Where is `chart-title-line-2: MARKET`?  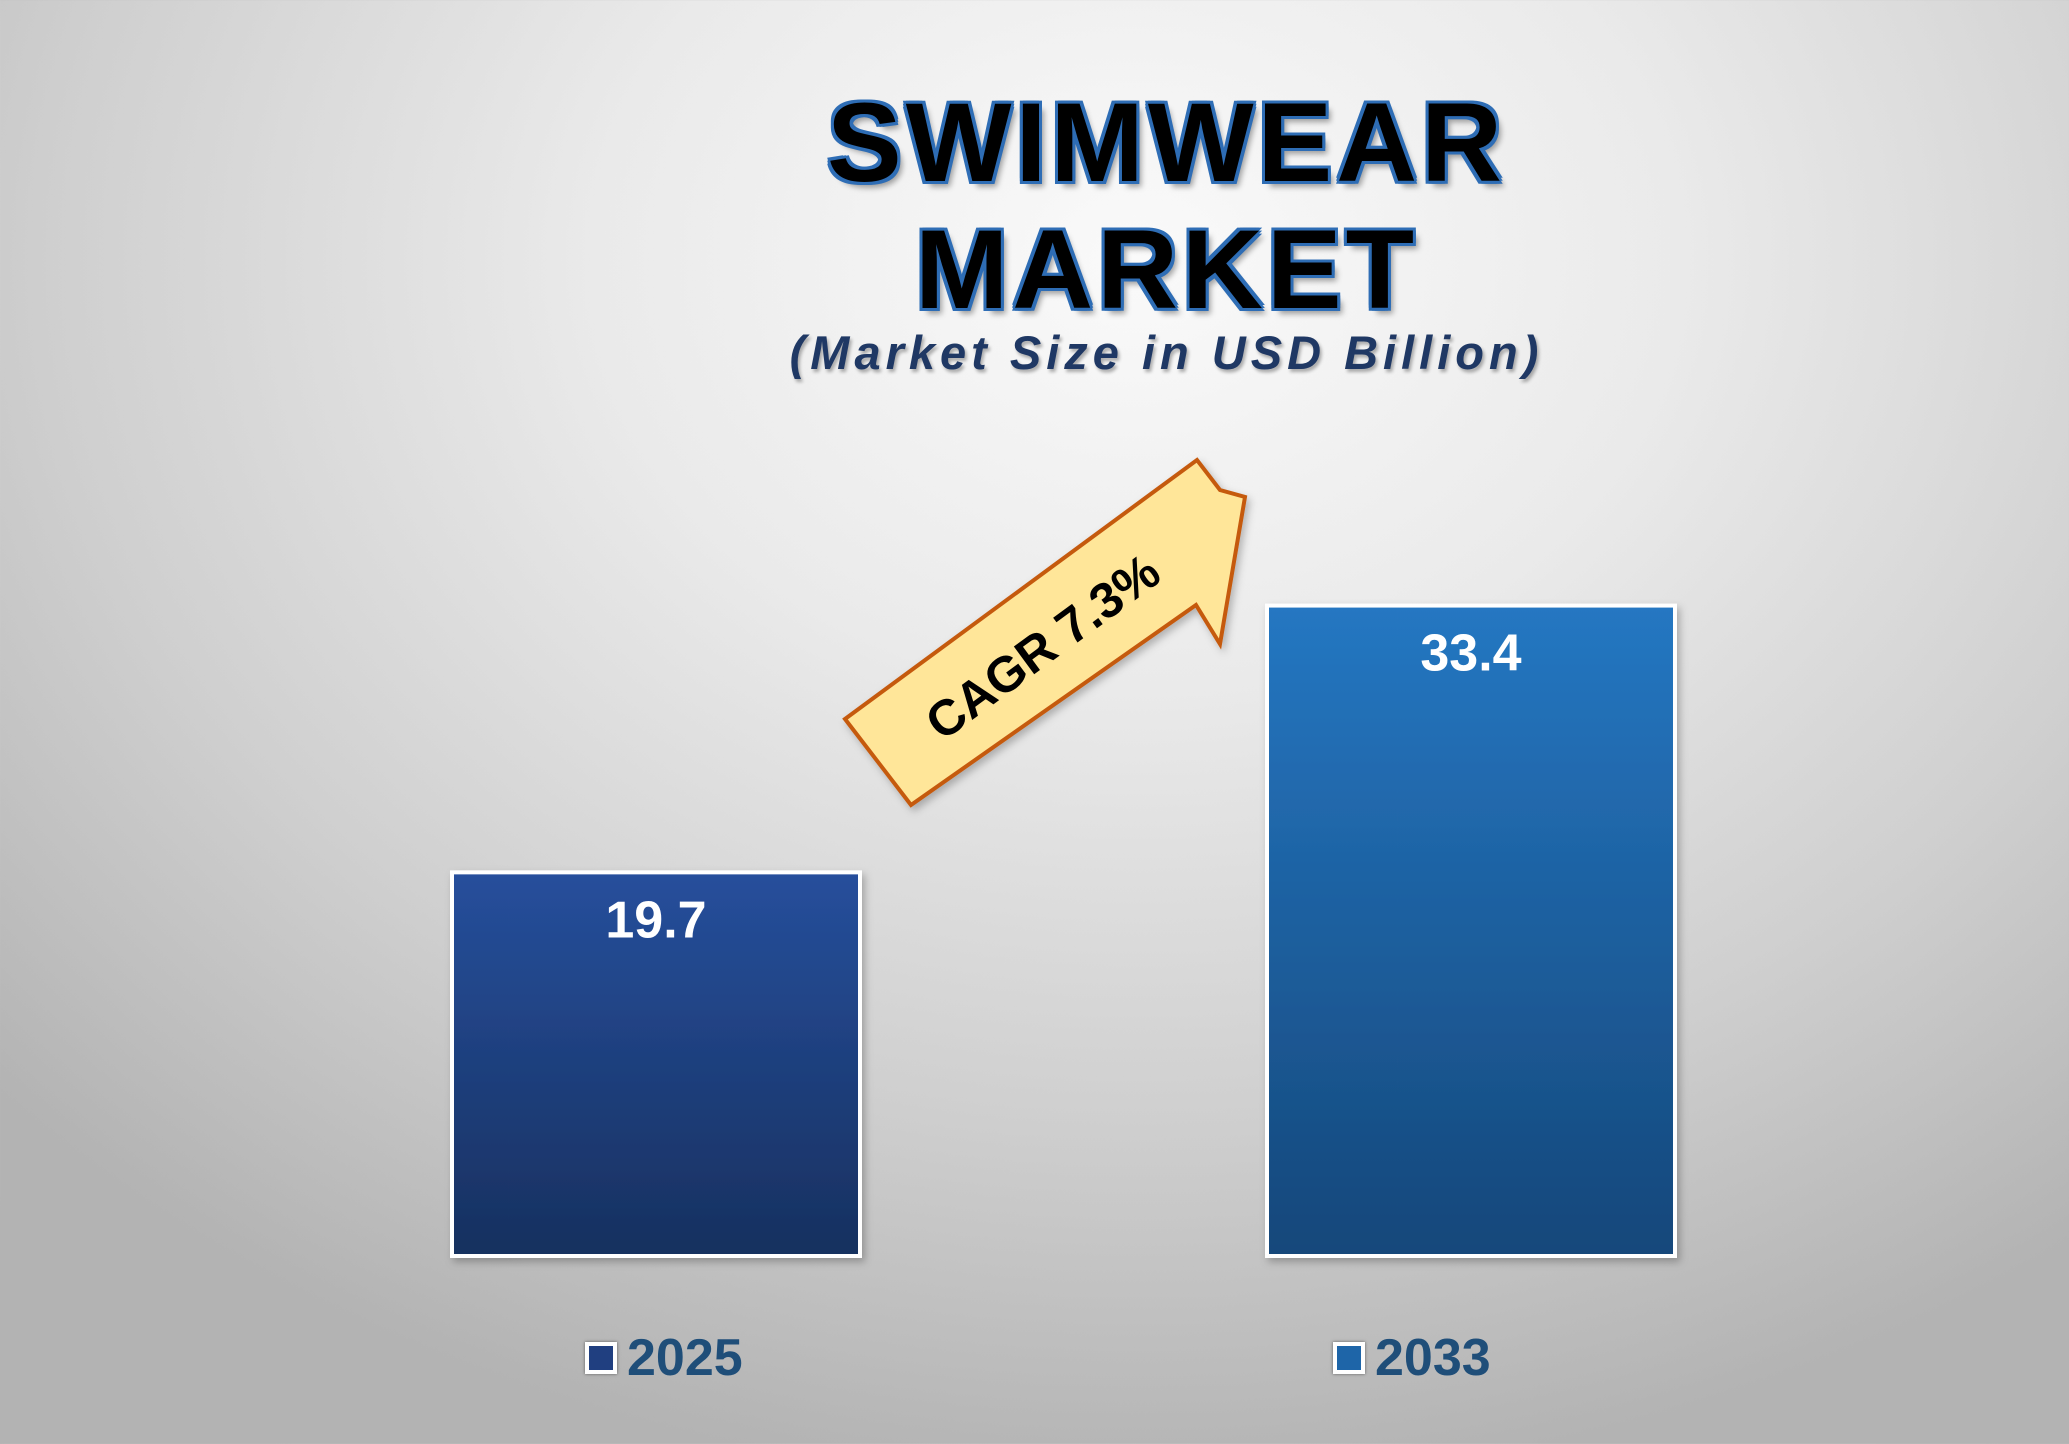 chart-title-line-2: MARKET is located at coordinates (1166, 269).